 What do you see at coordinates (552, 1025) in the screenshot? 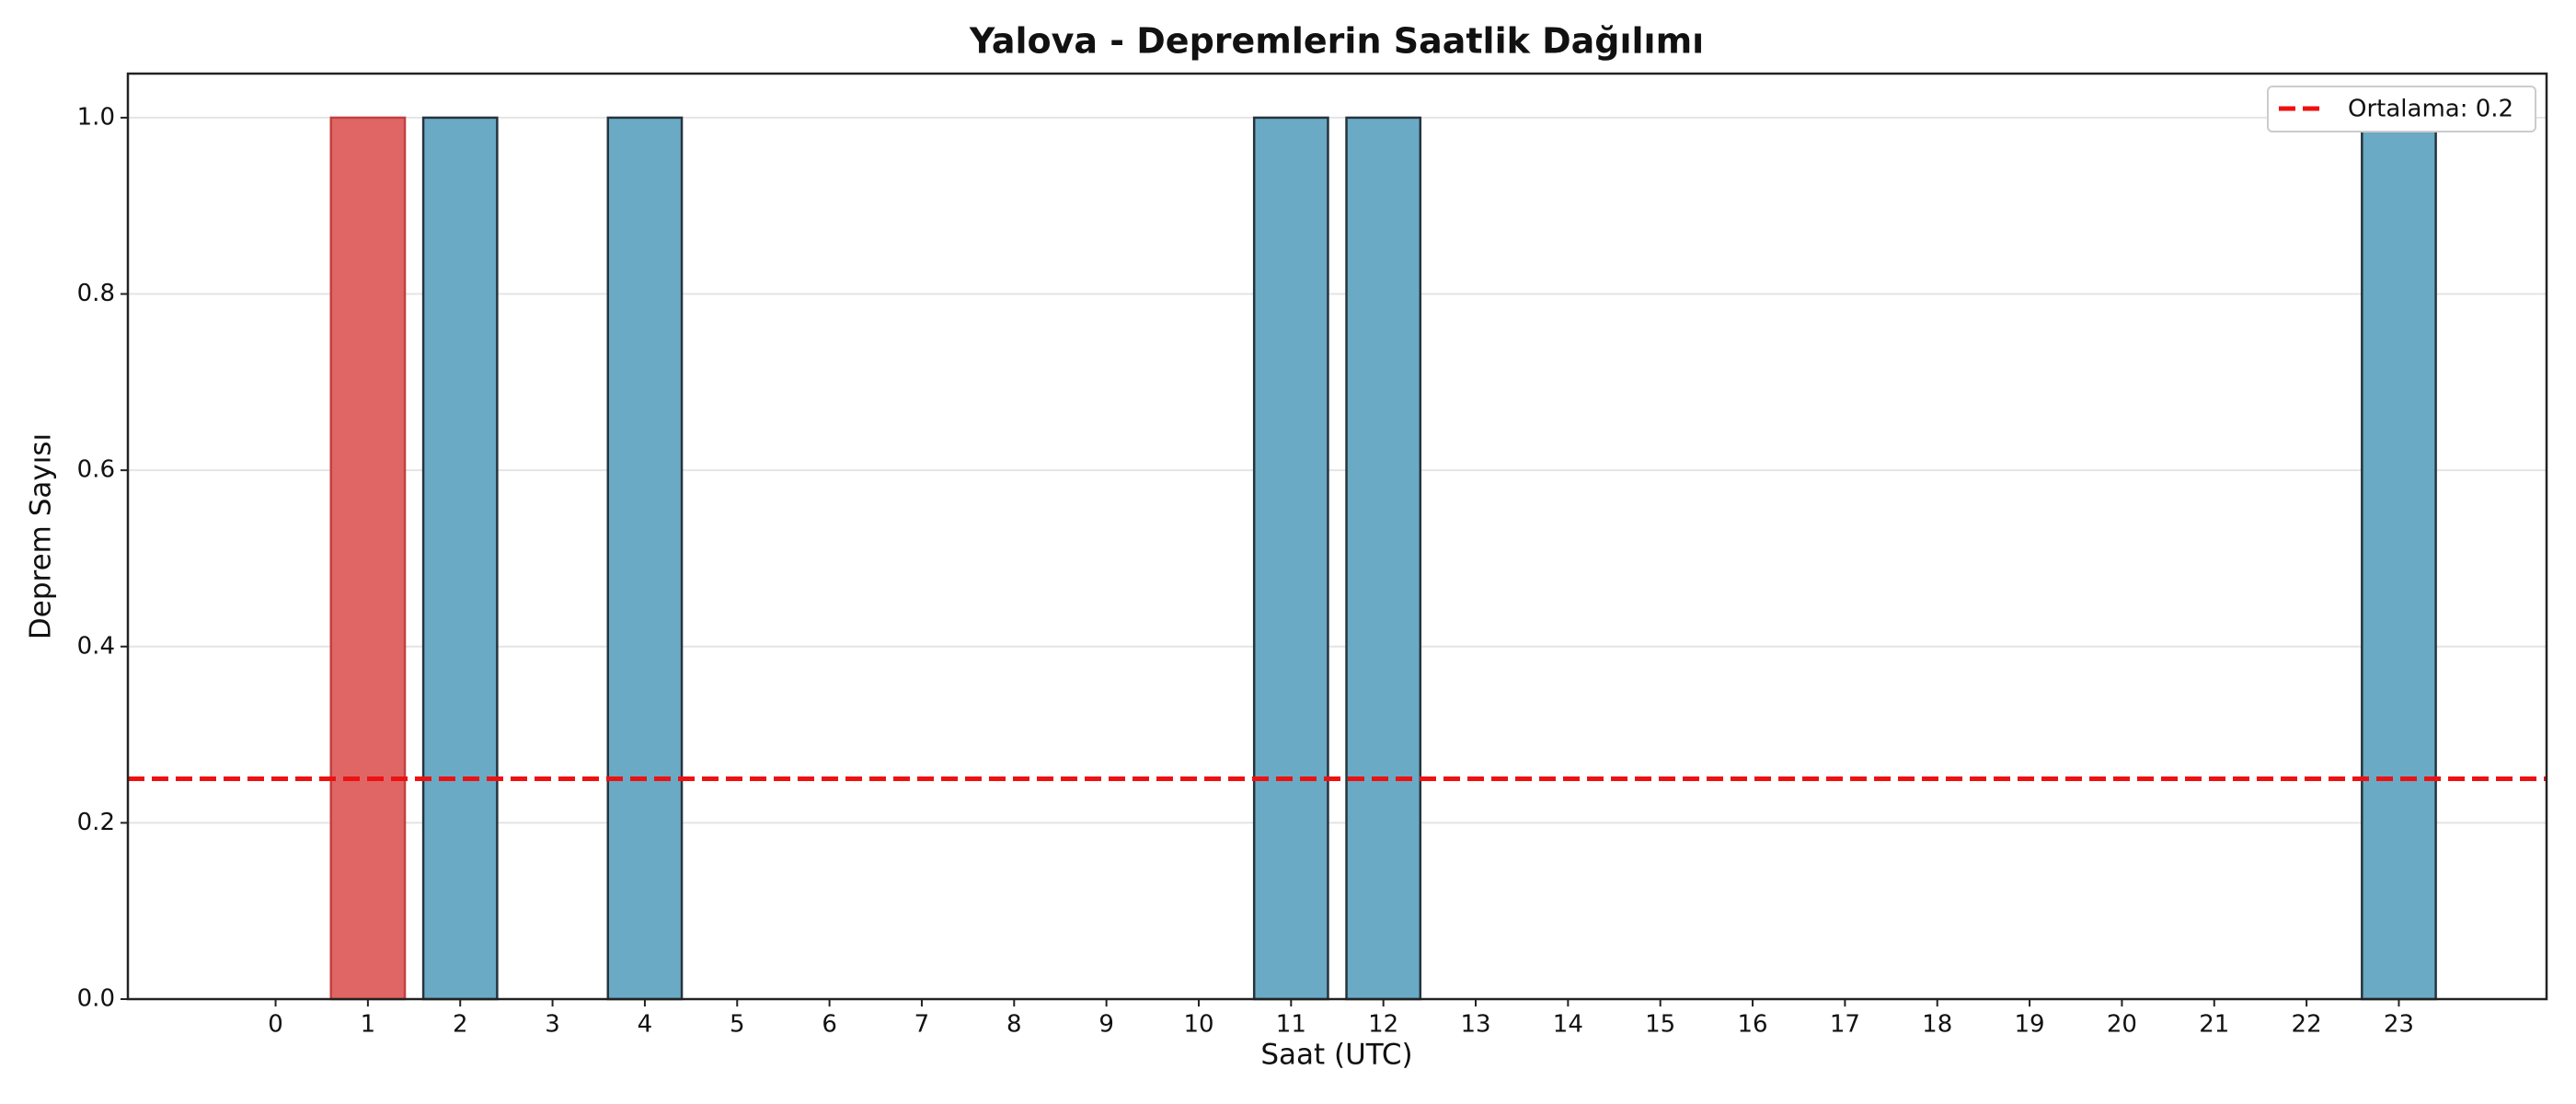
I see `x-tick-label: 3` at bounding box center [552, 1025].